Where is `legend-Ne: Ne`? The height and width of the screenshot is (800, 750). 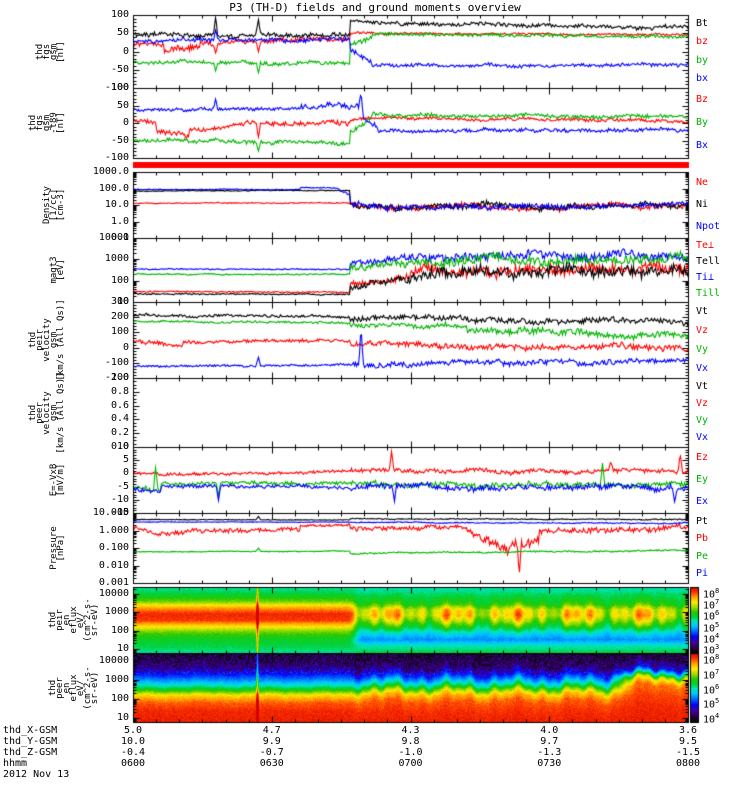
legend-Ne: Ne is located at coordinates (702, 182).